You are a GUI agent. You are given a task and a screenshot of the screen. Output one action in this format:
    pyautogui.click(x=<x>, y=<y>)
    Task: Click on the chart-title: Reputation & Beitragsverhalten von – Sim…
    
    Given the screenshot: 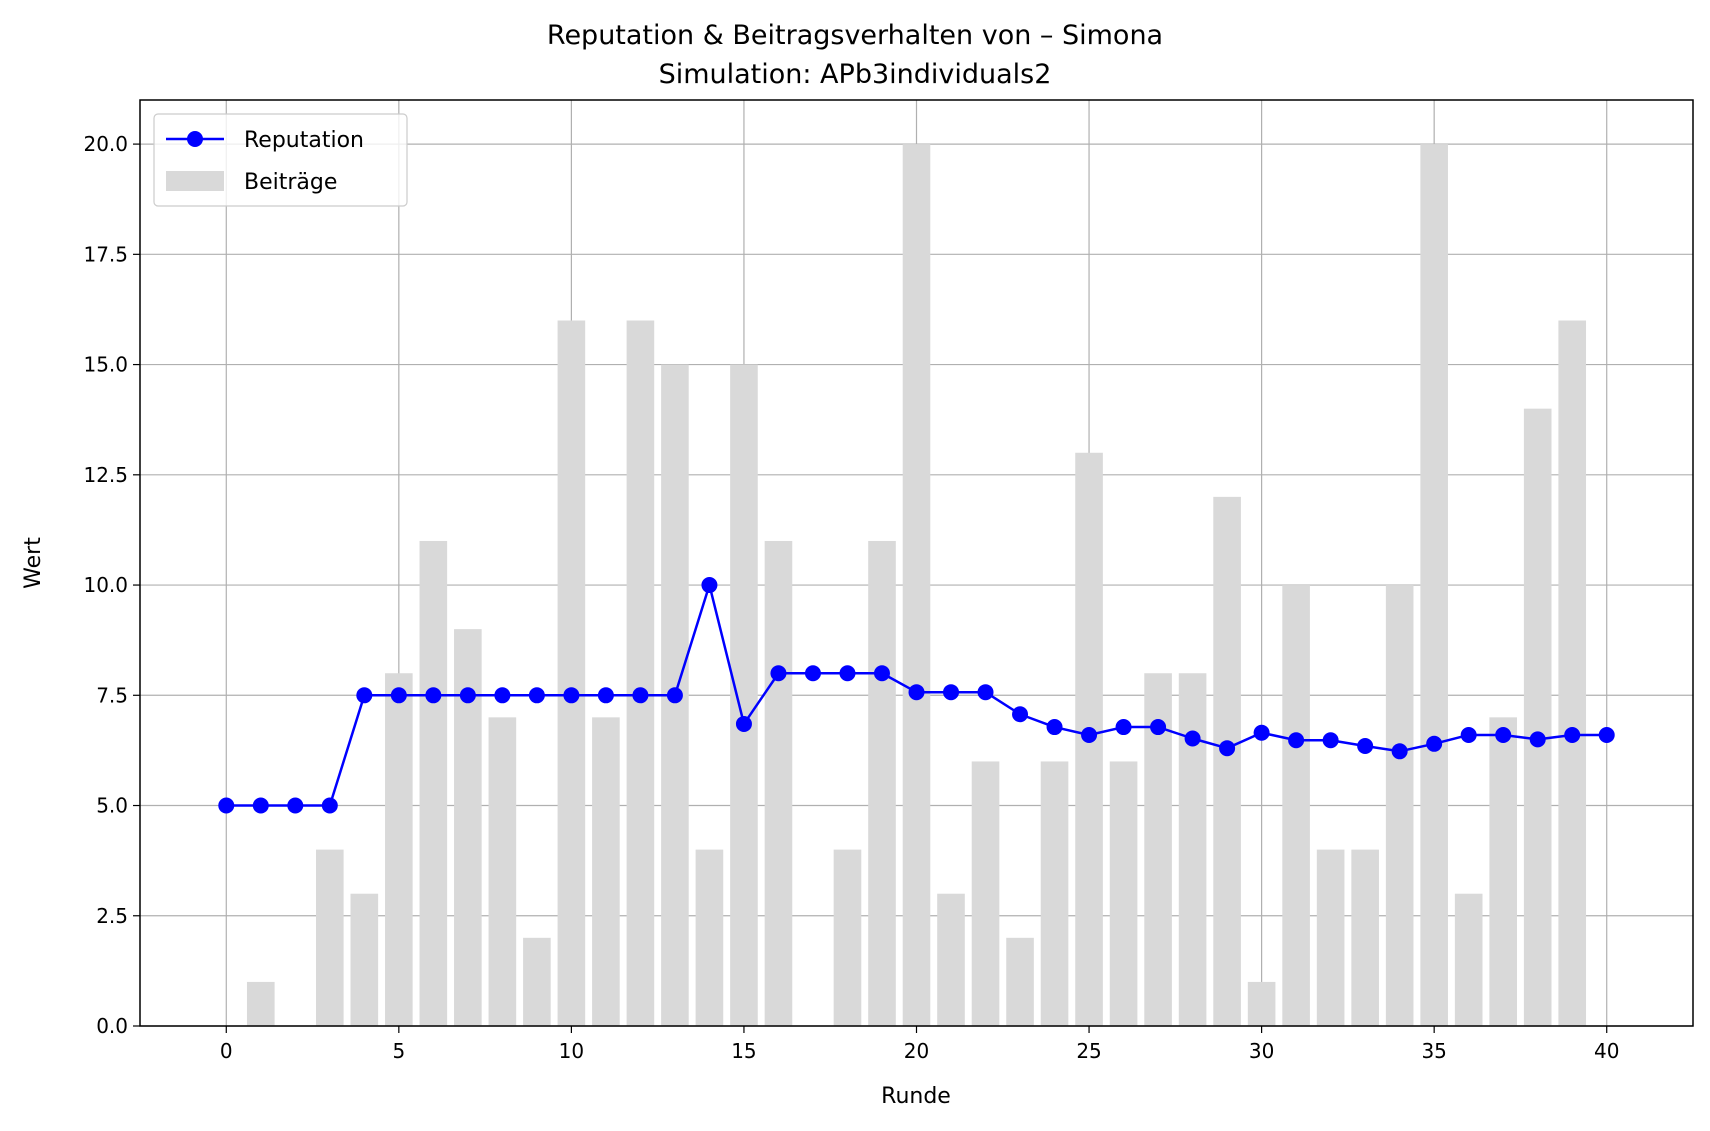 What is the action you would take?
    pyautogui.click(x=855, y=35)
    